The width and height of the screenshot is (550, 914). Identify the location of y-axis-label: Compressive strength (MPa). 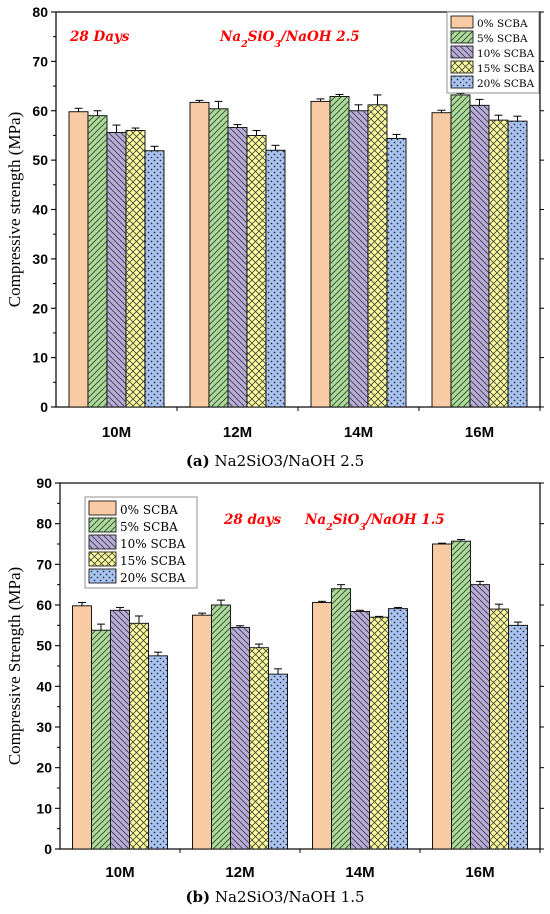
(14, 209).